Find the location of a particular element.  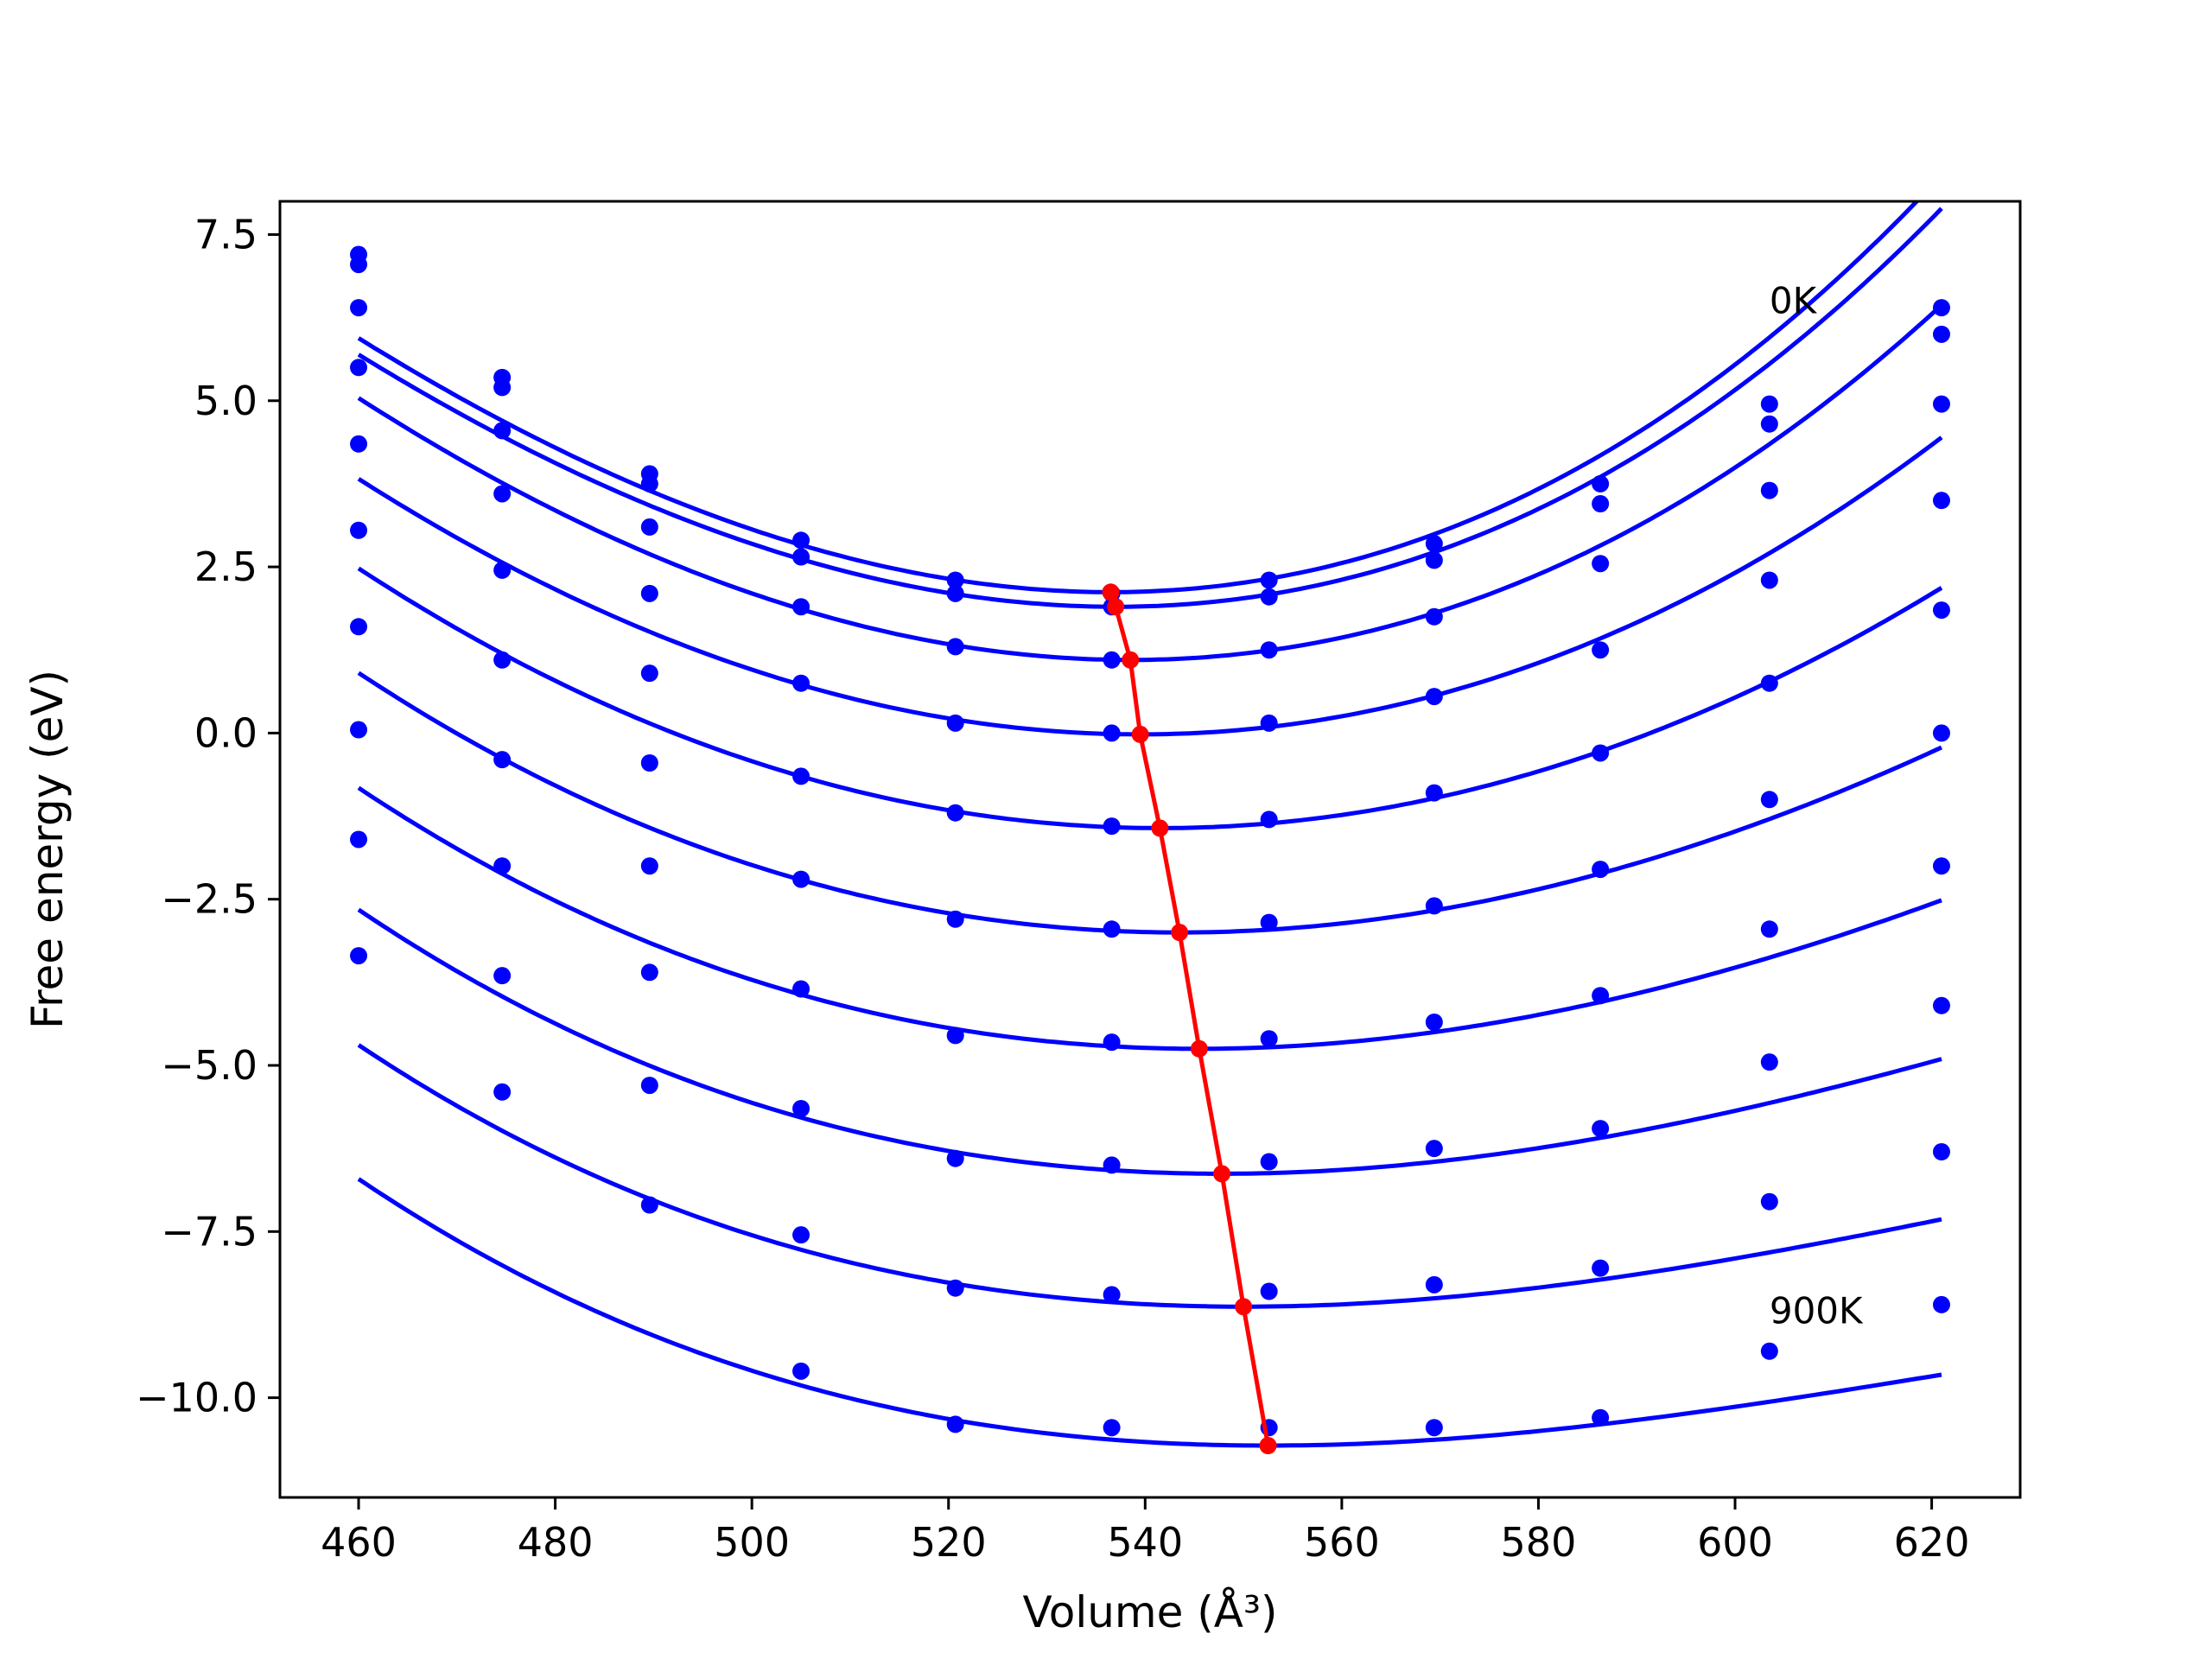

x-tick-label-580: 580 is located at coordinates (1539, 1542).